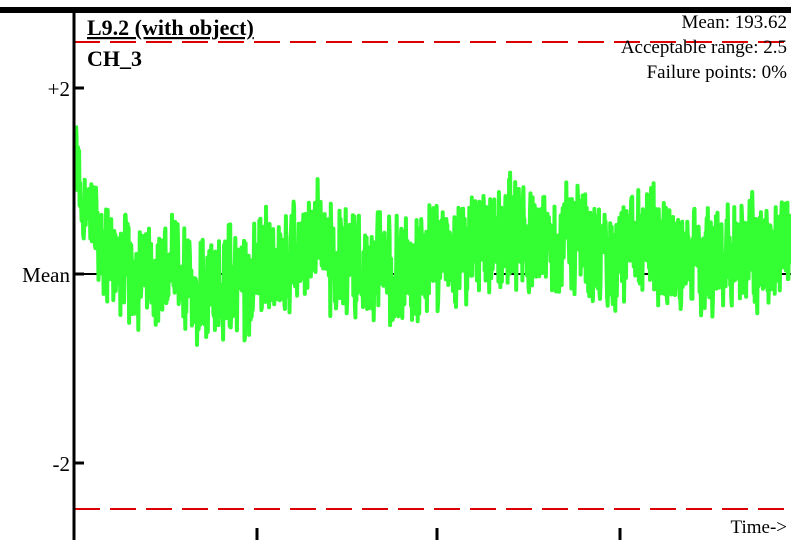 Image resolution: width=791 pixels, height=540 pixels. I want to click on chart-title: L9.2 (with object), so click(170, 27).